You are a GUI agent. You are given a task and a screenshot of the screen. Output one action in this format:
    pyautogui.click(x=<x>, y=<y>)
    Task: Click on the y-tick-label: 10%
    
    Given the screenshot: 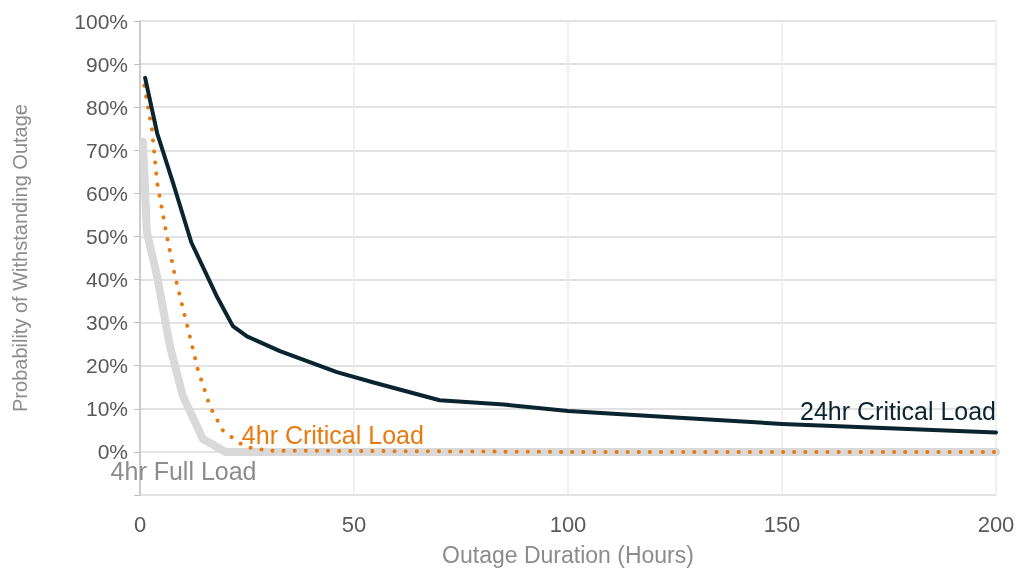 What is the action you would take?
    pyautogui.click(x=106, y=409)
    